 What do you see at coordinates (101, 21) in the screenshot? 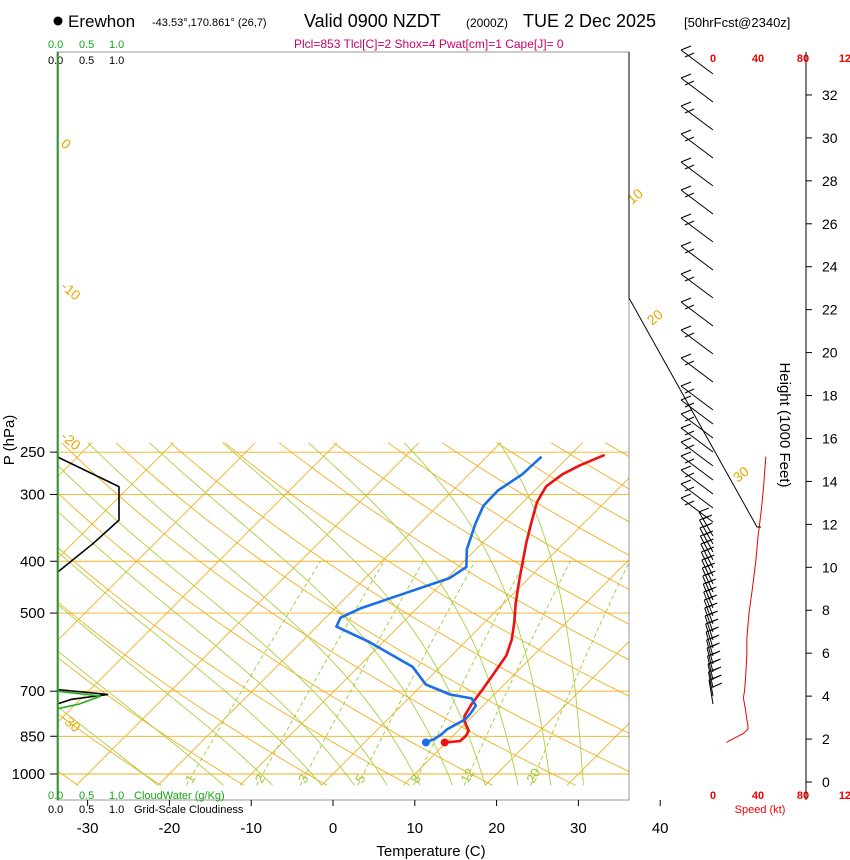
I see `location-name: Erewhon` at bounding box center [101, 21].